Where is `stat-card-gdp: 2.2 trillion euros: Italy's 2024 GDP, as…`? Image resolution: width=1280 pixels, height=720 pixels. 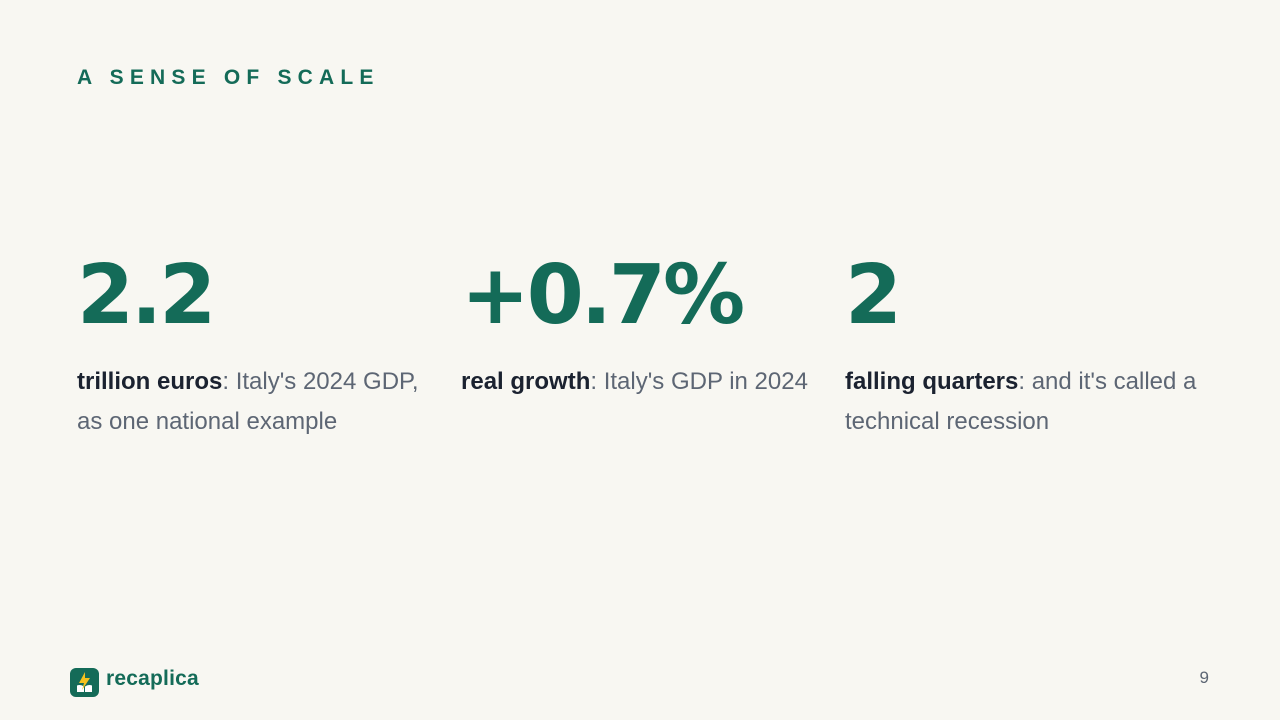
stat-card-gdp: 2.2 trillion euros: Italy's 2024 GDP, as… is located at coordinates (257, 345).